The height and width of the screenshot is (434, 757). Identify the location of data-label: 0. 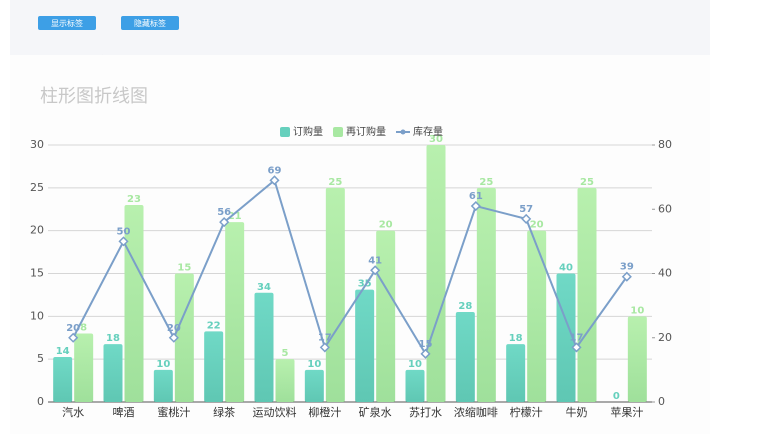
(616, 396).